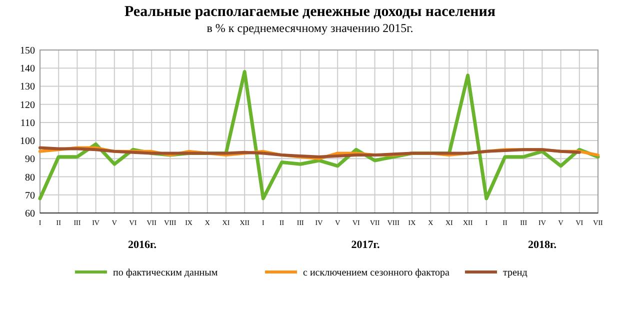  Describe the element at coordinates (27, 142) in the screenshot. I see `y-tick-label: 100` at that location.